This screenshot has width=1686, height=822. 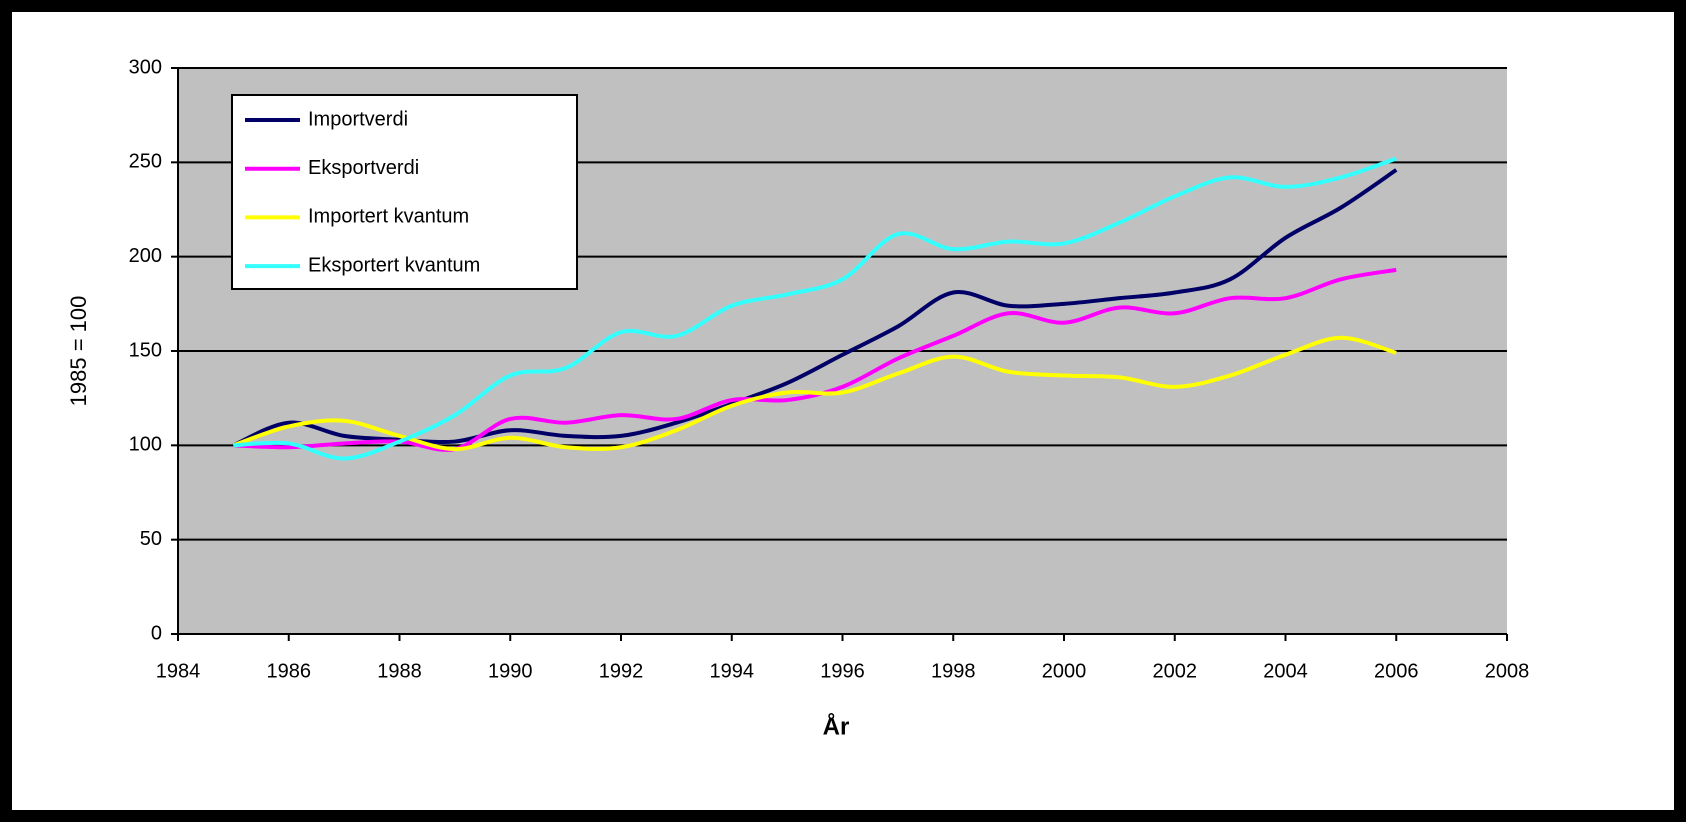 I want to click on x-tick-label: 1990, so click(x=510, y=671).